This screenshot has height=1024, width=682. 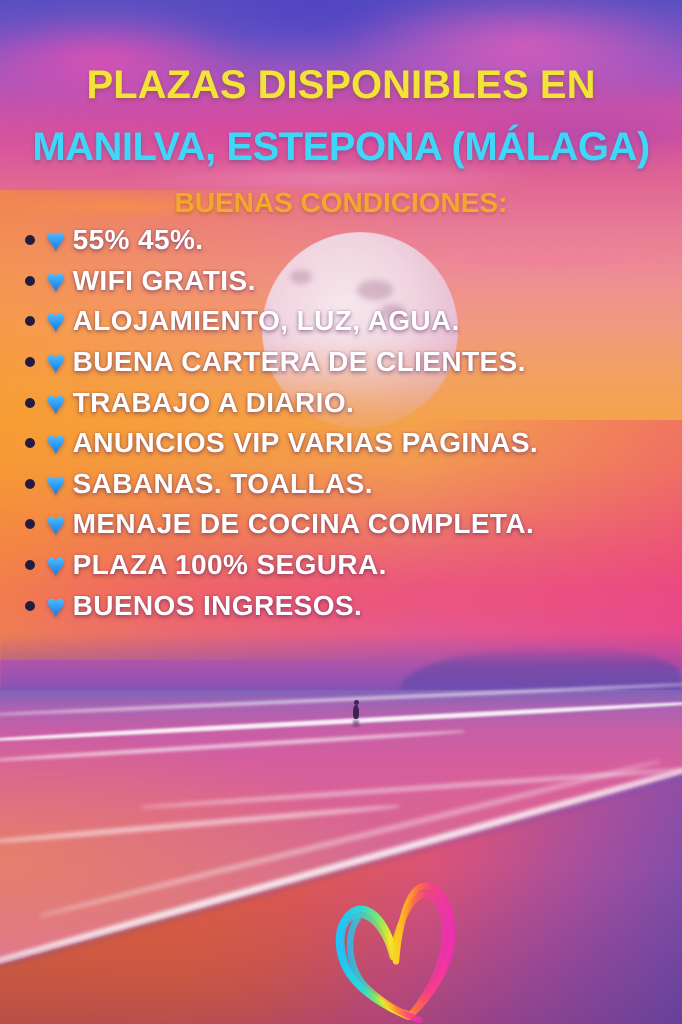 I want to click on list-item-text: ANUNCIOS VIP VARIAS PAGINAS., so click(x=305, y=443).